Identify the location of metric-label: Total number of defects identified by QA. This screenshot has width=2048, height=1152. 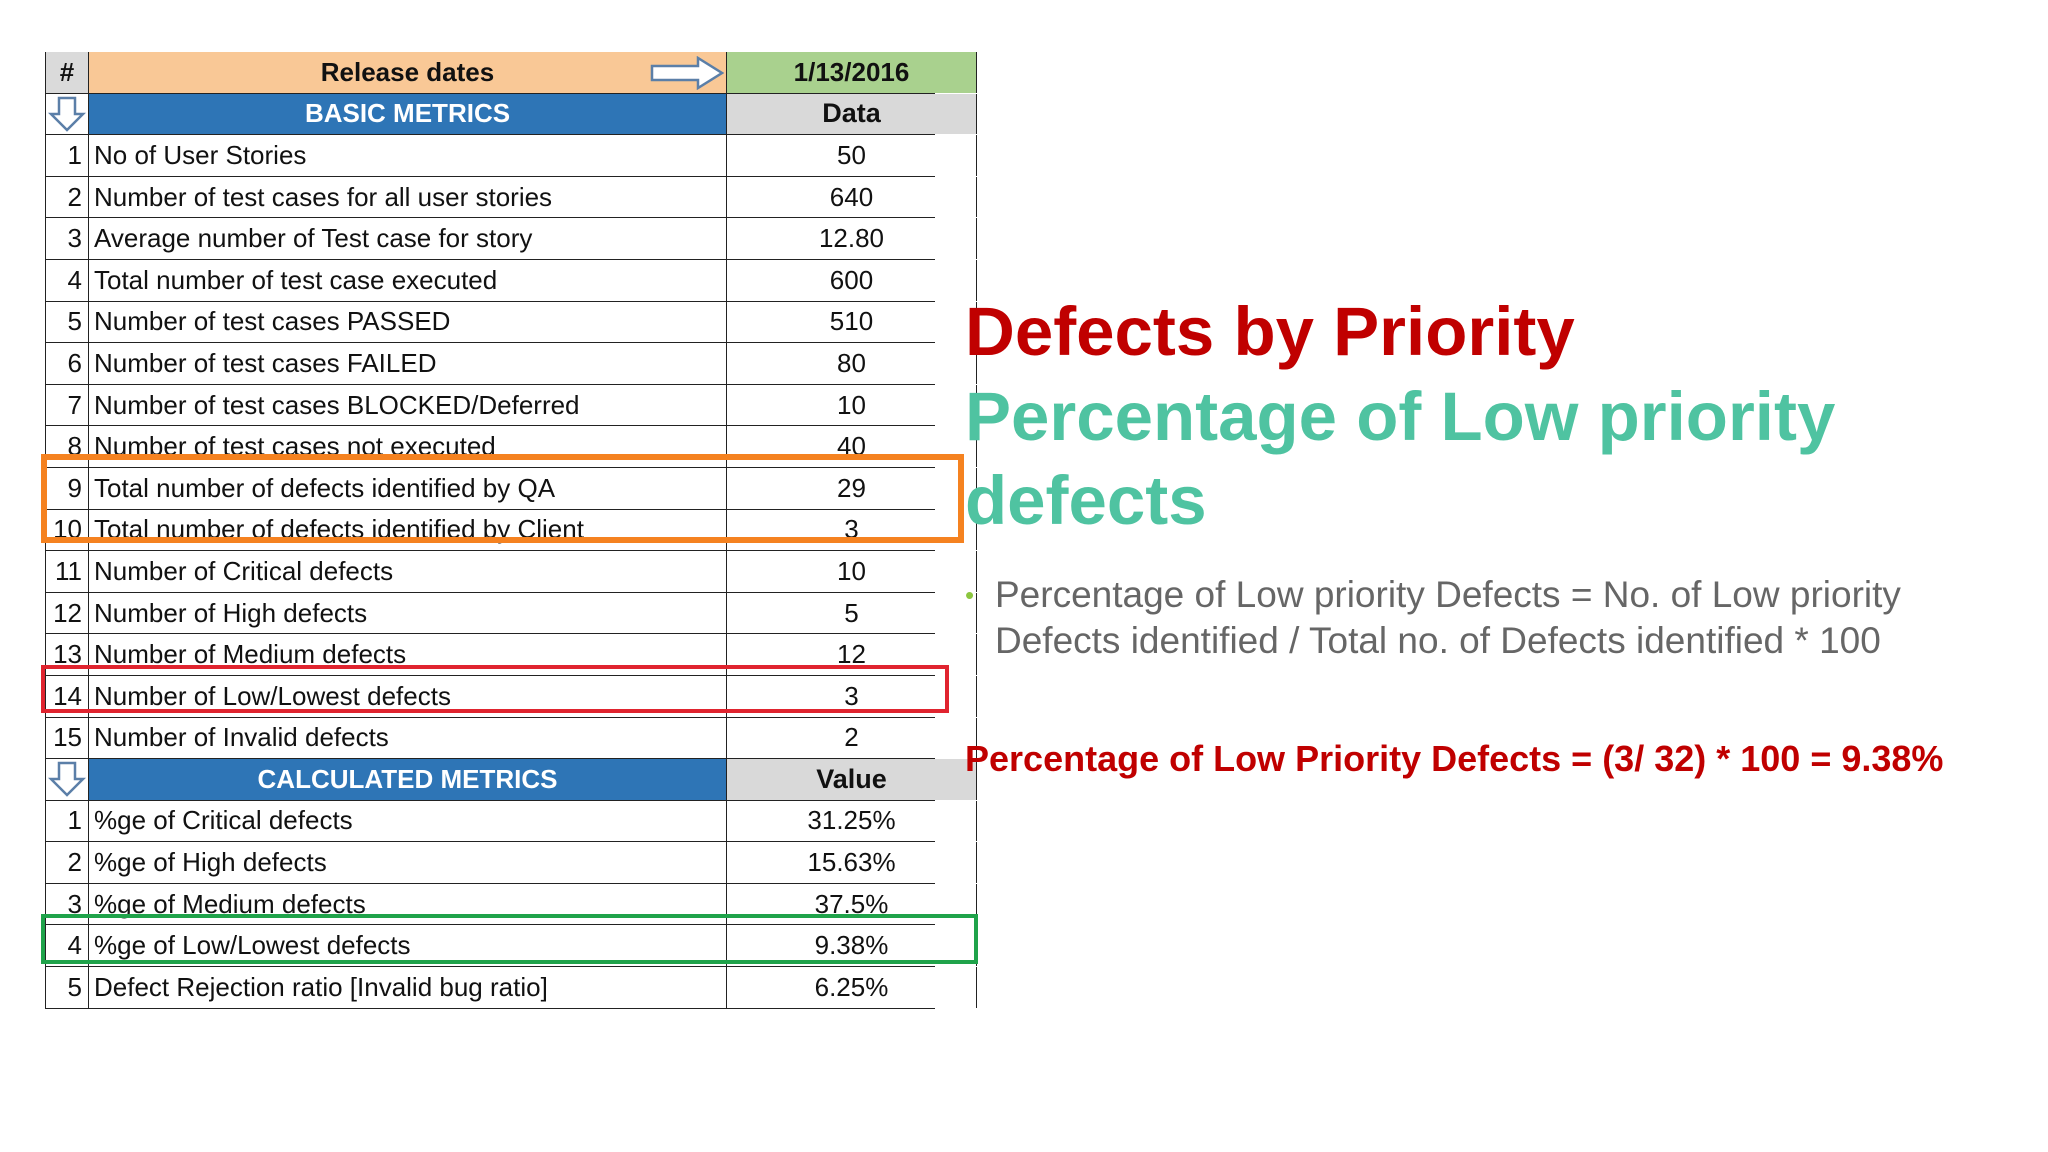
(408, 488).